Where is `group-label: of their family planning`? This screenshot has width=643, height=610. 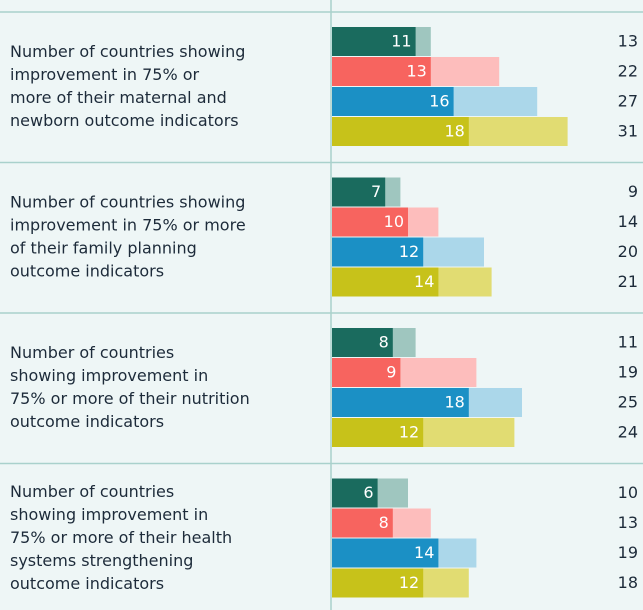
group-label: of their family planning is located at coordinates (103, 248).